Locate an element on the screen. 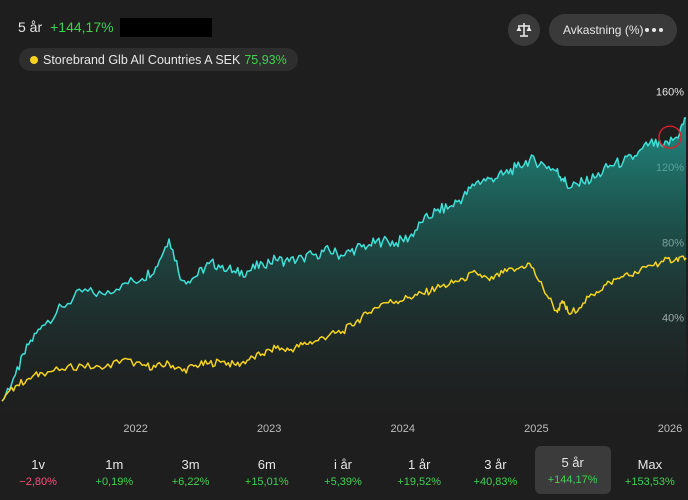 The height and width of the screenshot is (500, 688). compare-button is located at coordinates (524, 30).